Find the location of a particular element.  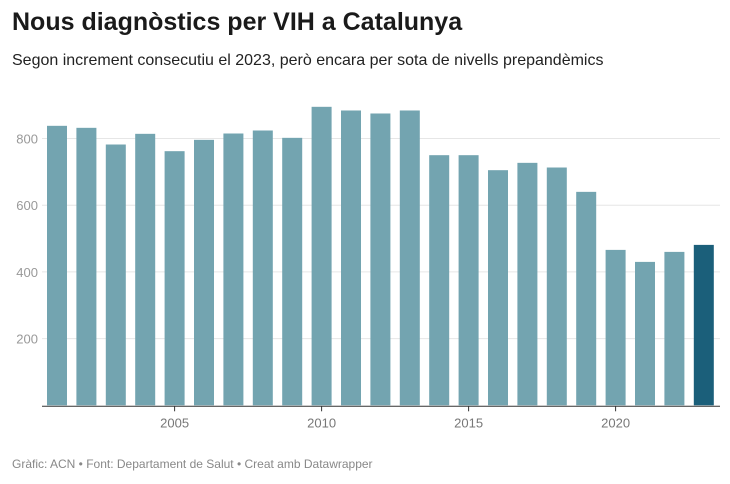

x-tick-label: 2020 is located at coordinates (615, 422).